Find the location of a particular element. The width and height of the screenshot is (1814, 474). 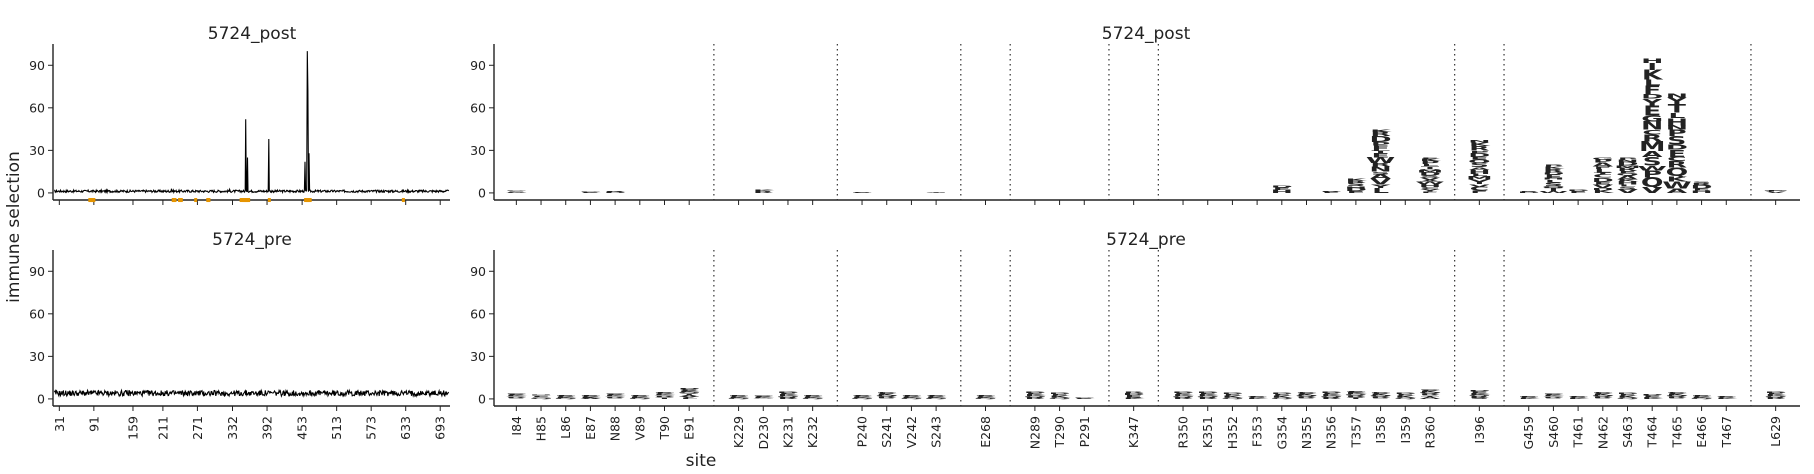

x-tick-label: N88 is located at coordinates (615, 428).